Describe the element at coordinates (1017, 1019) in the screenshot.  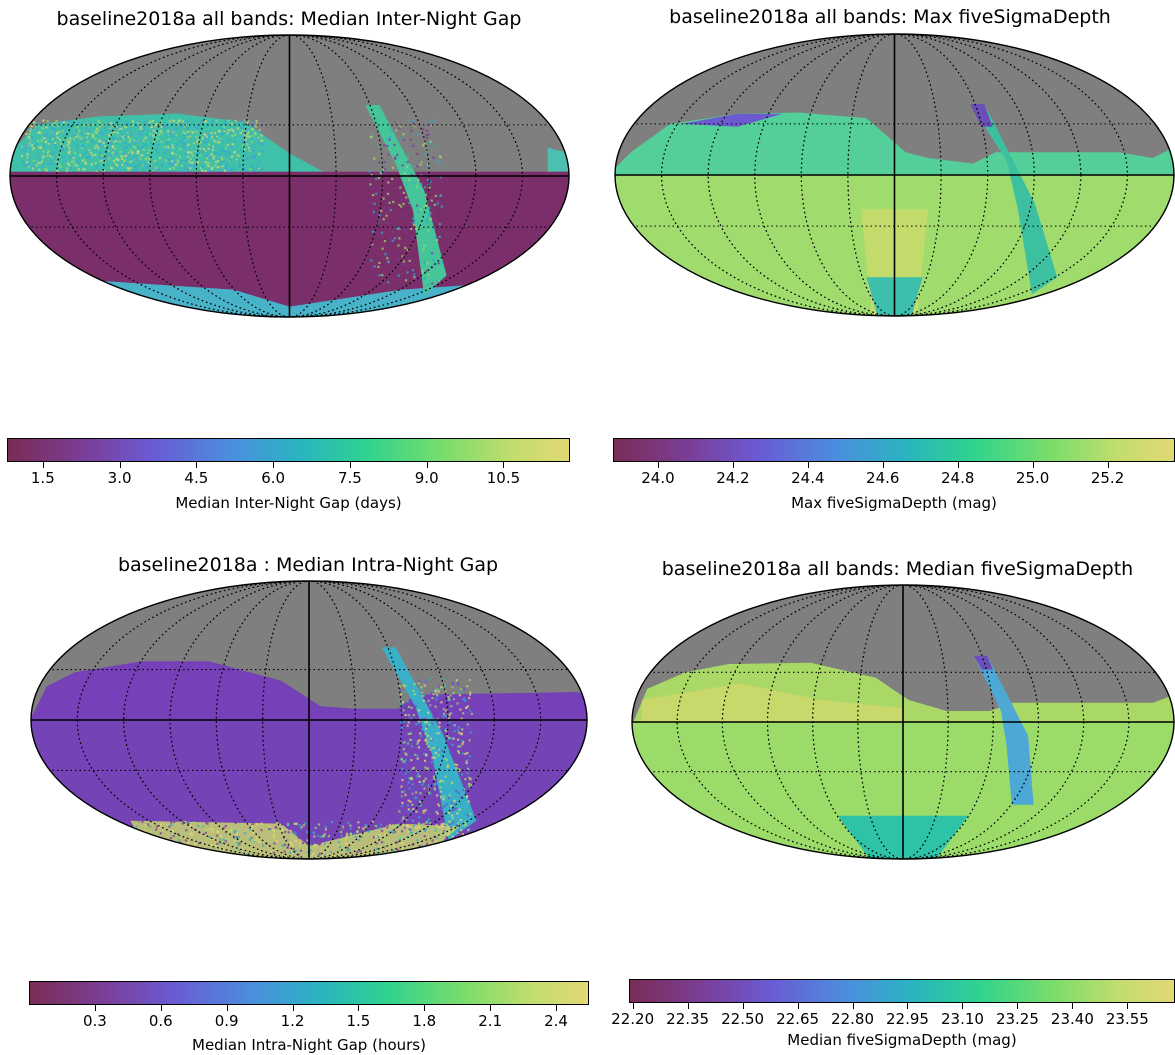
I see `colorbar-tick-label: 23.25` at that location.